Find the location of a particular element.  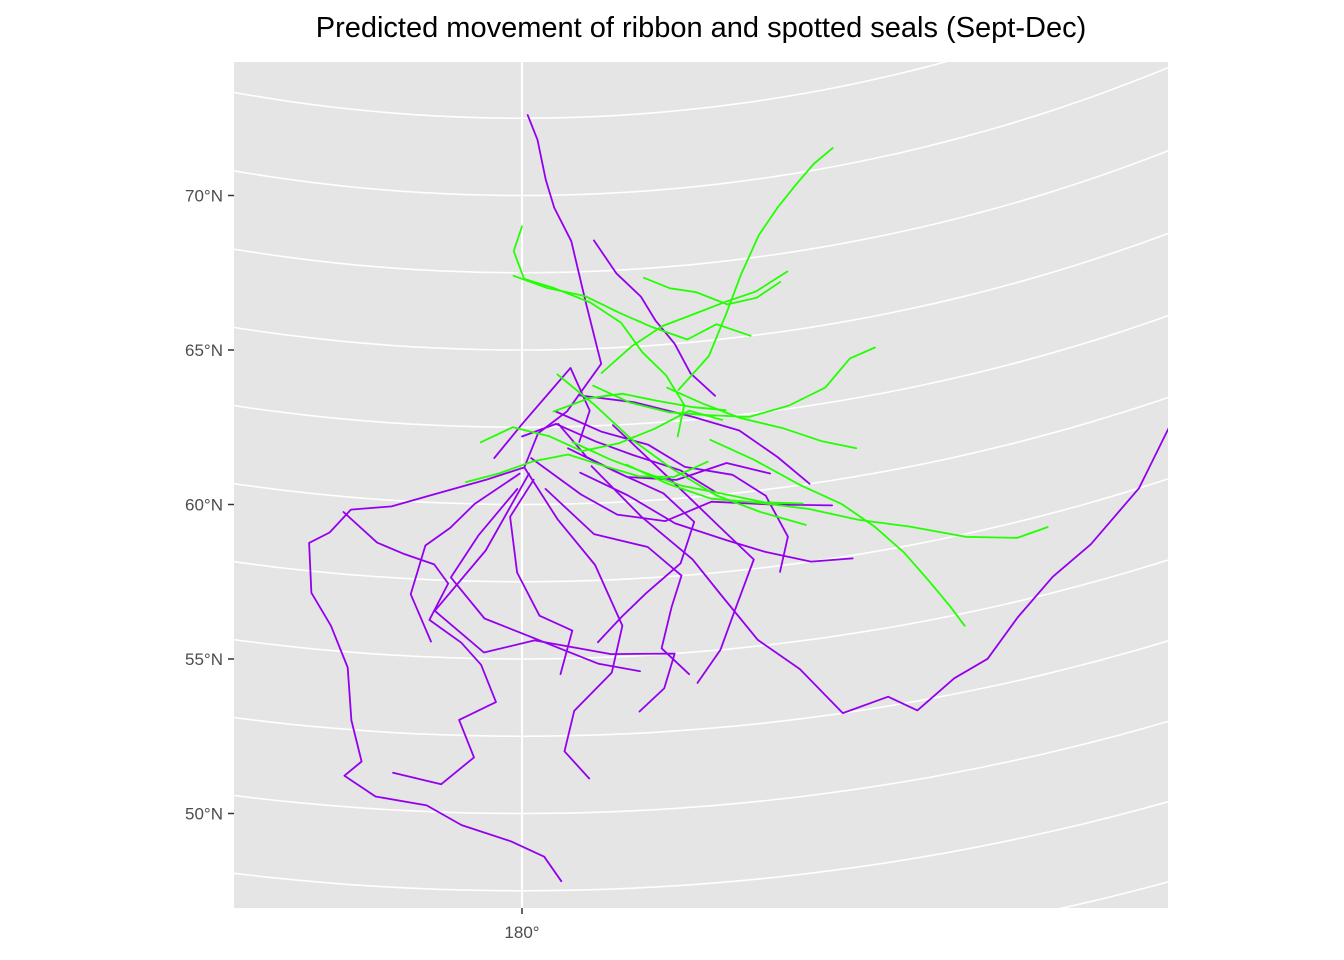

y-tick-label: 60°N is located at coordinates (204, 505).